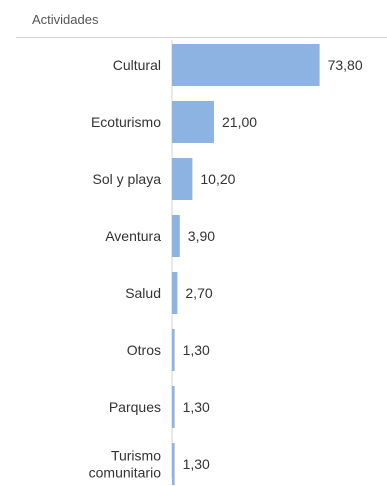  What do you see at coordinates (176, 236) in the screenshot?
I see `bar-aventura` at bounding box center [176, 236].